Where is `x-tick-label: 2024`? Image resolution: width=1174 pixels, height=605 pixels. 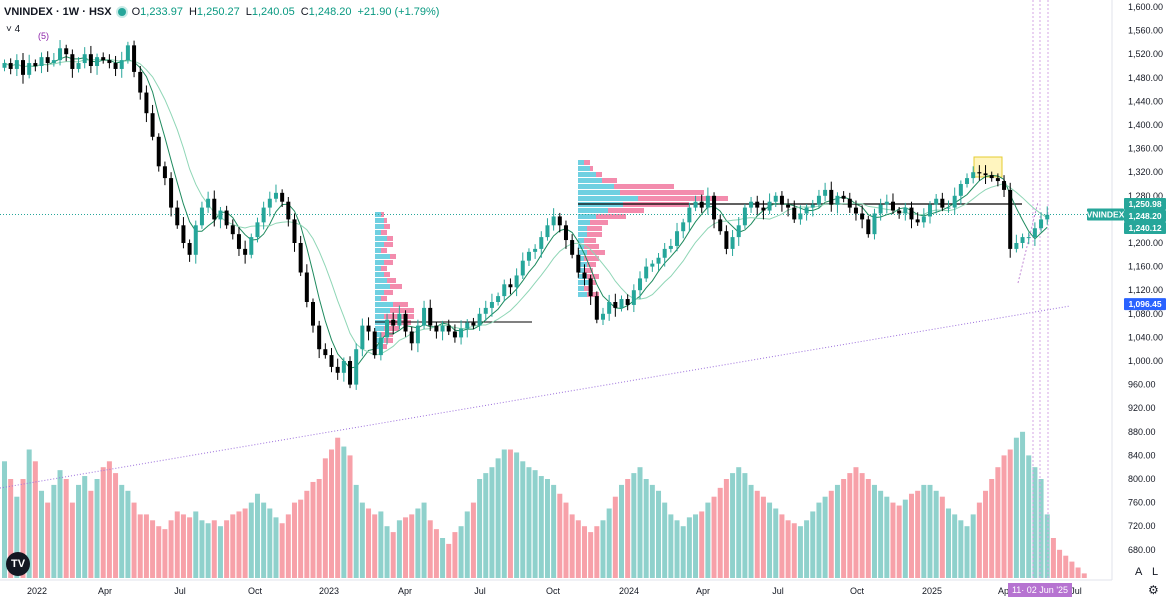
x-tick-label: 2024 is located at coordinates (629, 591).